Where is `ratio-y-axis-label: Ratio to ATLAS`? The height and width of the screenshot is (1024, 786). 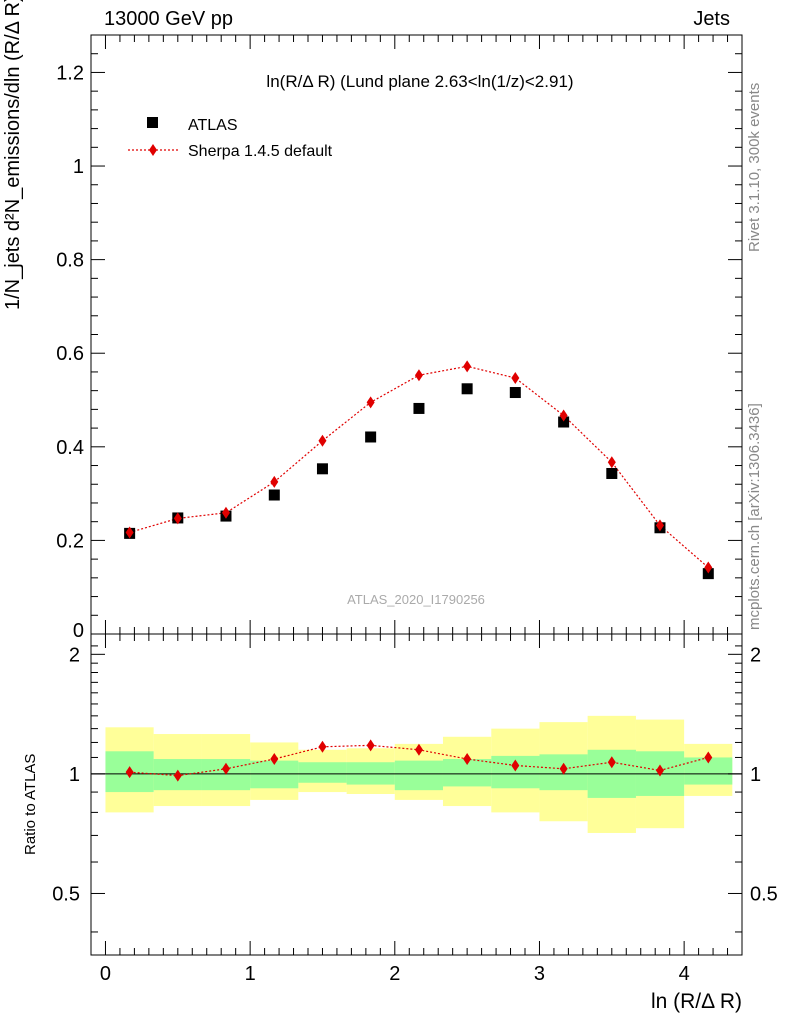 ratio-y-axis-label: Ratio to ATLAS is located at coordinates (30, 804).